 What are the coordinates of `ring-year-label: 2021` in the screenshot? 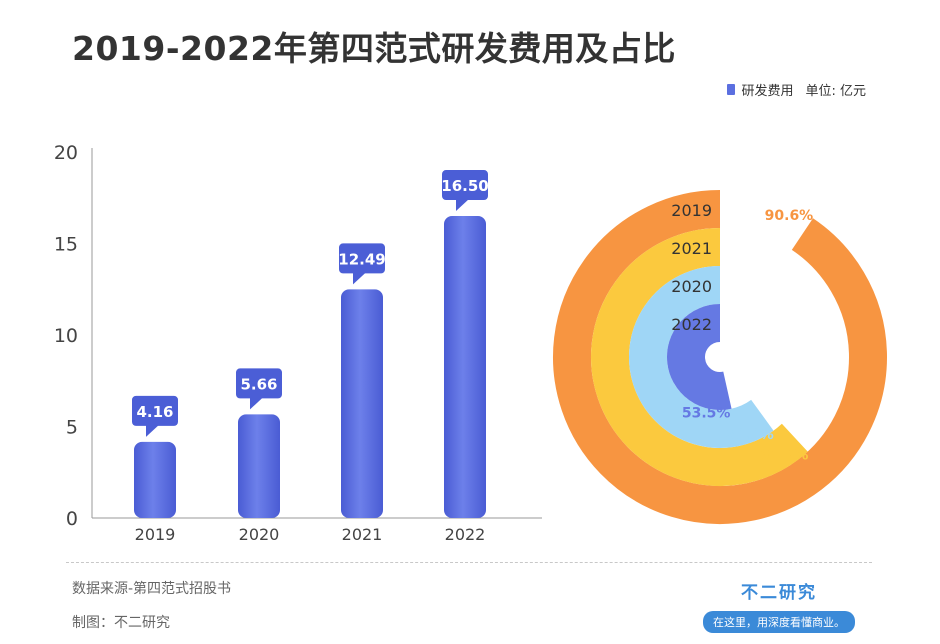 It's located at (691, 248).